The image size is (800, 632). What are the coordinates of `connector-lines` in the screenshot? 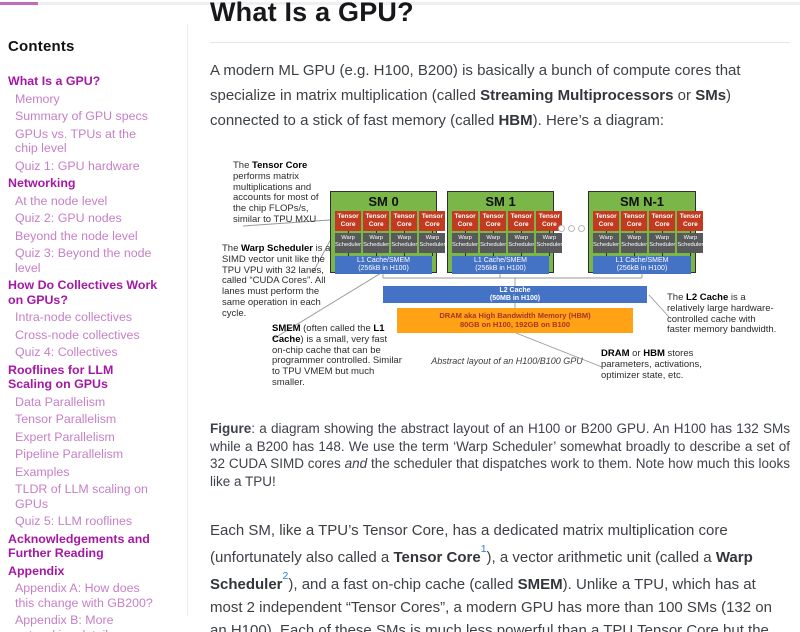 It's located at (456, 293).